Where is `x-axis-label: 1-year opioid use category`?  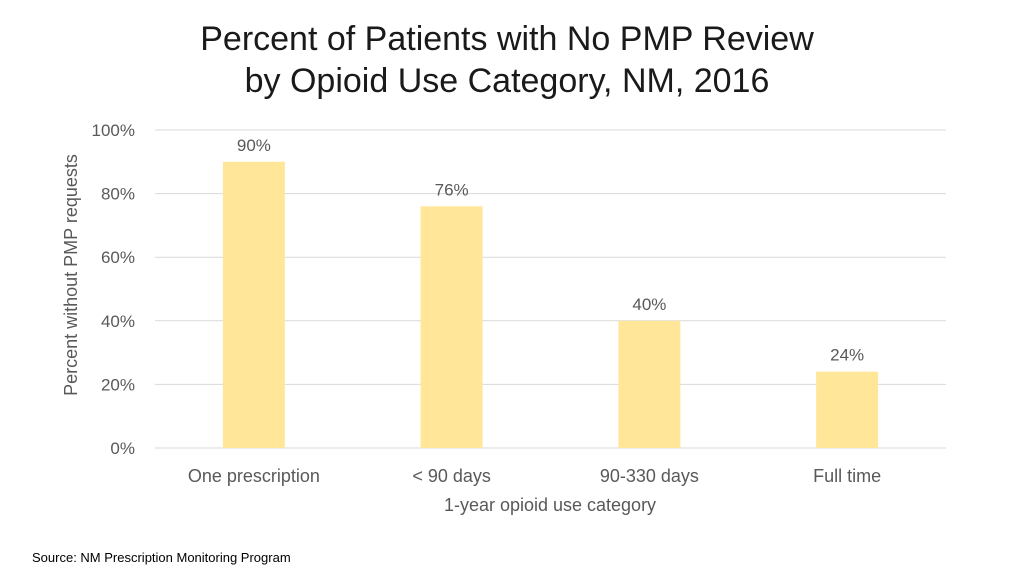
x-axis-label: 1-year opioid use category is located at coordinates (550, 505).